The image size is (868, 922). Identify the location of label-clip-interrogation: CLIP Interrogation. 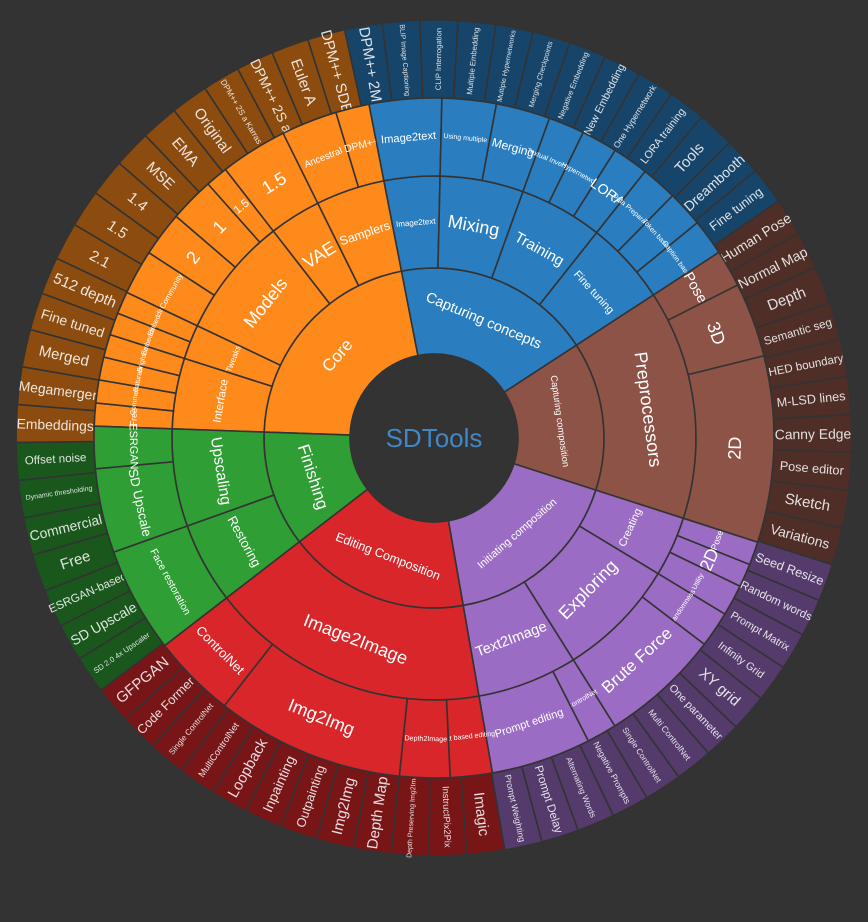
(439, 59).